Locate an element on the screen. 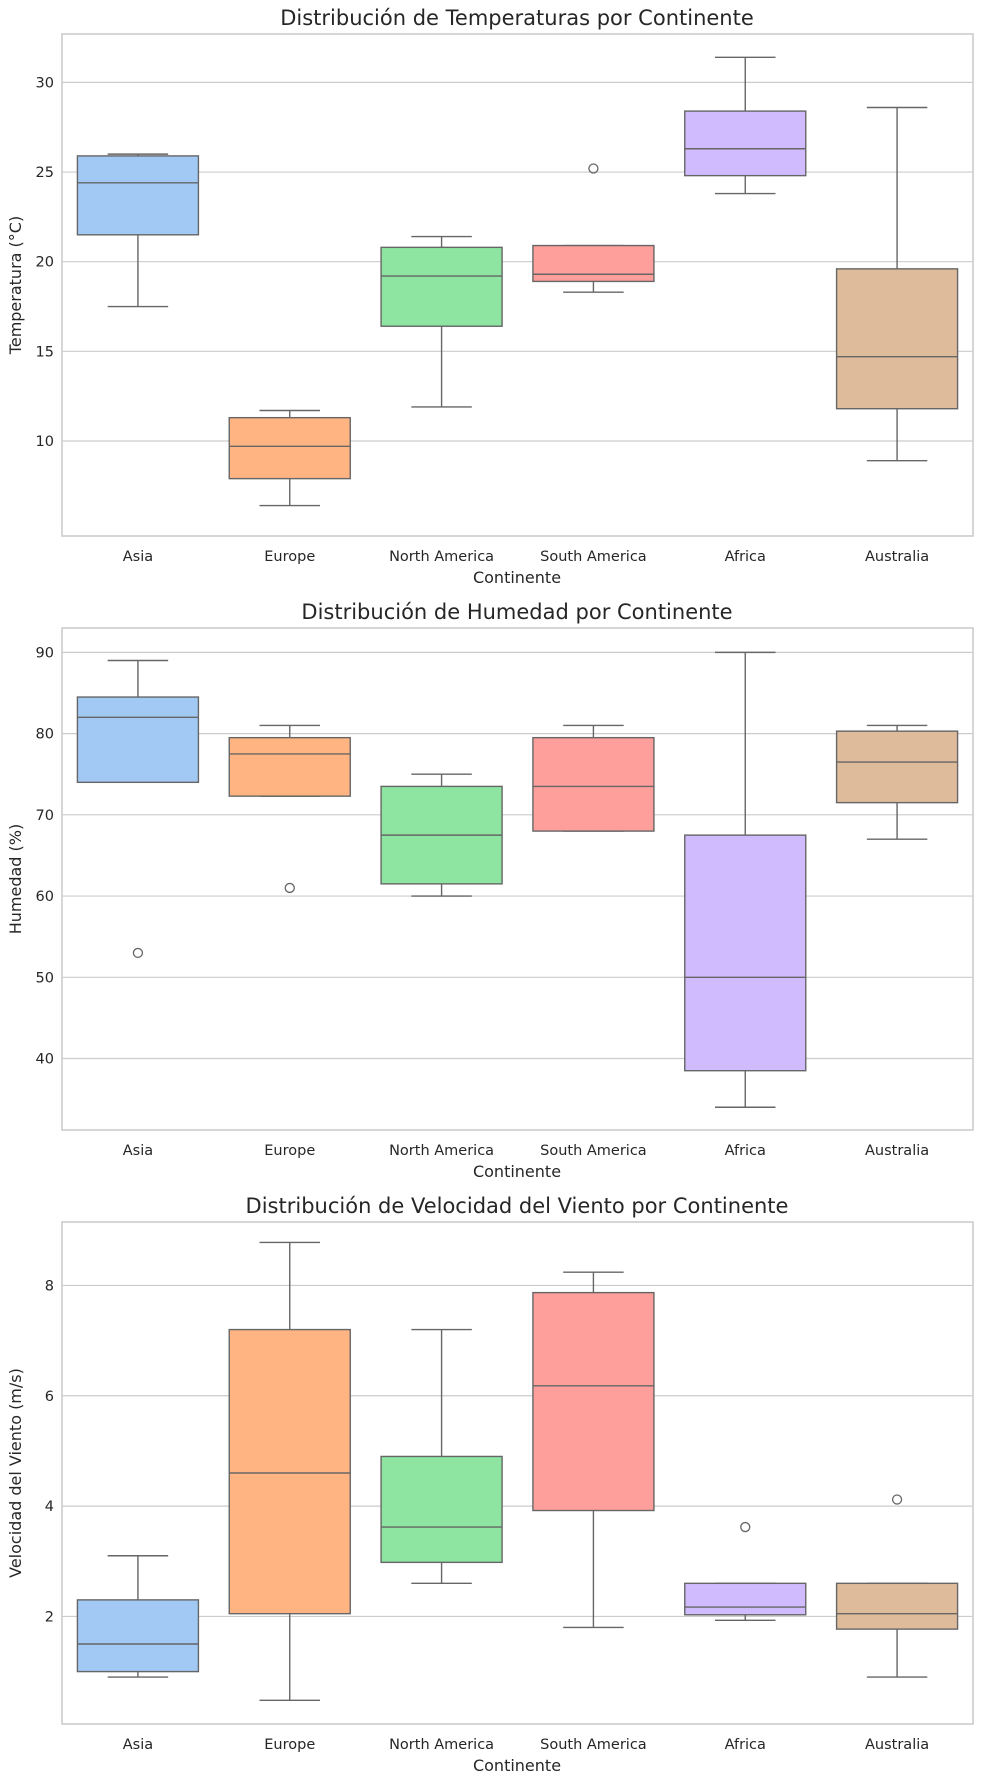  y-tick-label: 6 is located at coordinates (49, 1397).